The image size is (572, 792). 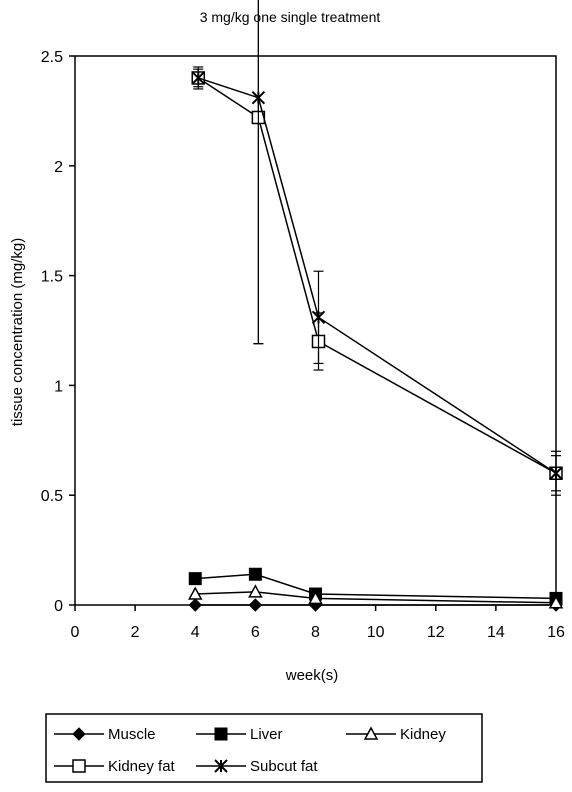 What do you see at coordinates (58, 167) in the screenshot?
I see `y-tick-label: 2` at bounding box center [58, 167].